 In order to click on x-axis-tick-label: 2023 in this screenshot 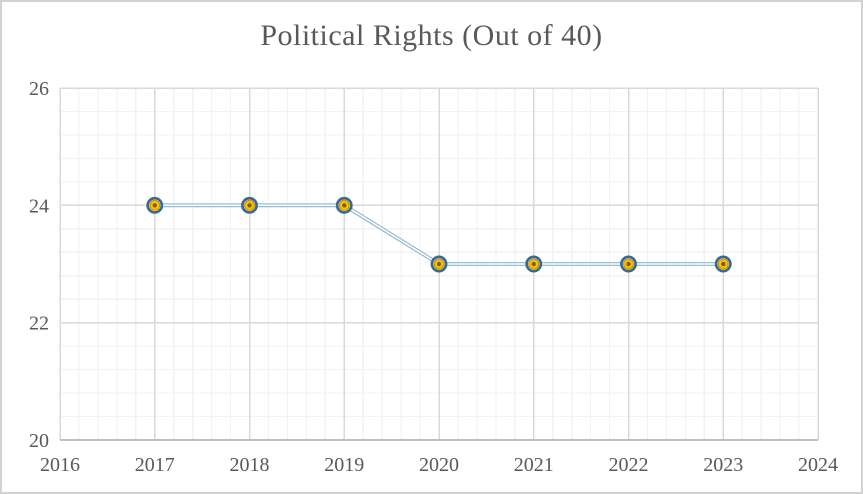, I will do `click(723, 465)`.